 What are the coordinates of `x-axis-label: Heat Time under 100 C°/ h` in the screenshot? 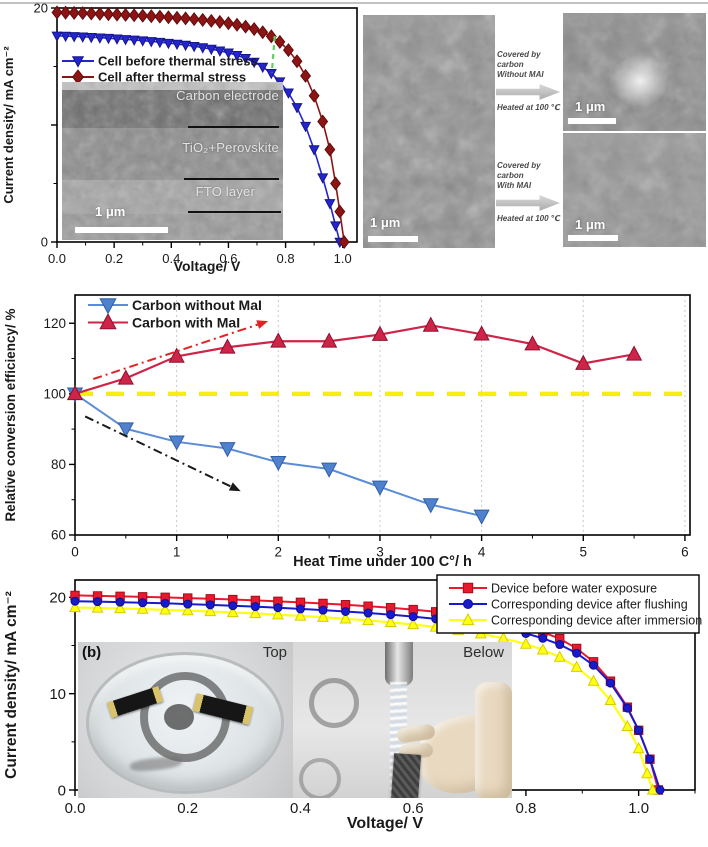 It's located at (382, 562).